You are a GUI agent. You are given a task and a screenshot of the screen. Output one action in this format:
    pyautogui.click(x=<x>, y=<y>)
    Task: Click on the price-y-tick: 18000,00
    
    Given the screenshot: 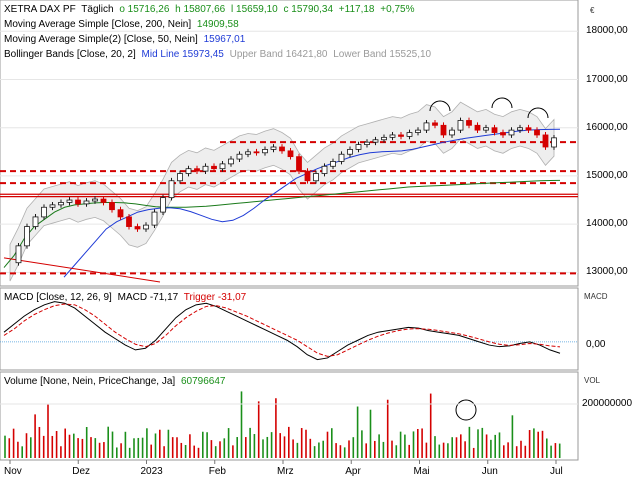 What is the action you would take?
    pyautogui.click(x=607, y=31)
    